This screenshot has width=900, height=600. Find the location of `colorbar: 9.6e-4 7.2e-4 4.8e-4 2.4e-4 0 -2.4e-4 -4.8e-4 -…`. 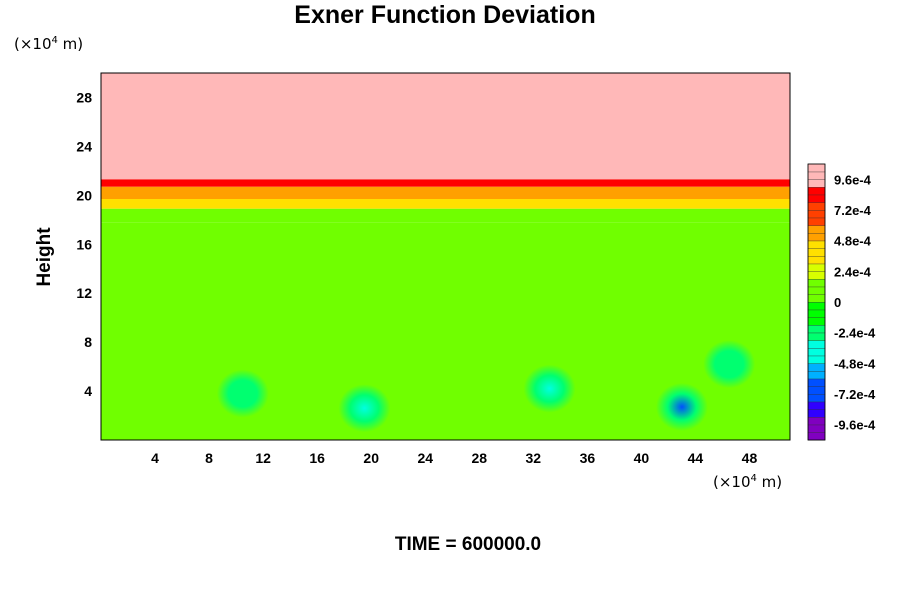

colorbar: 9.6e-4 7.2e-4 4.8e-4 2.4e-4 0 -2.4e-4 -4.8e-4 -… is located at coordinates (841, 302).